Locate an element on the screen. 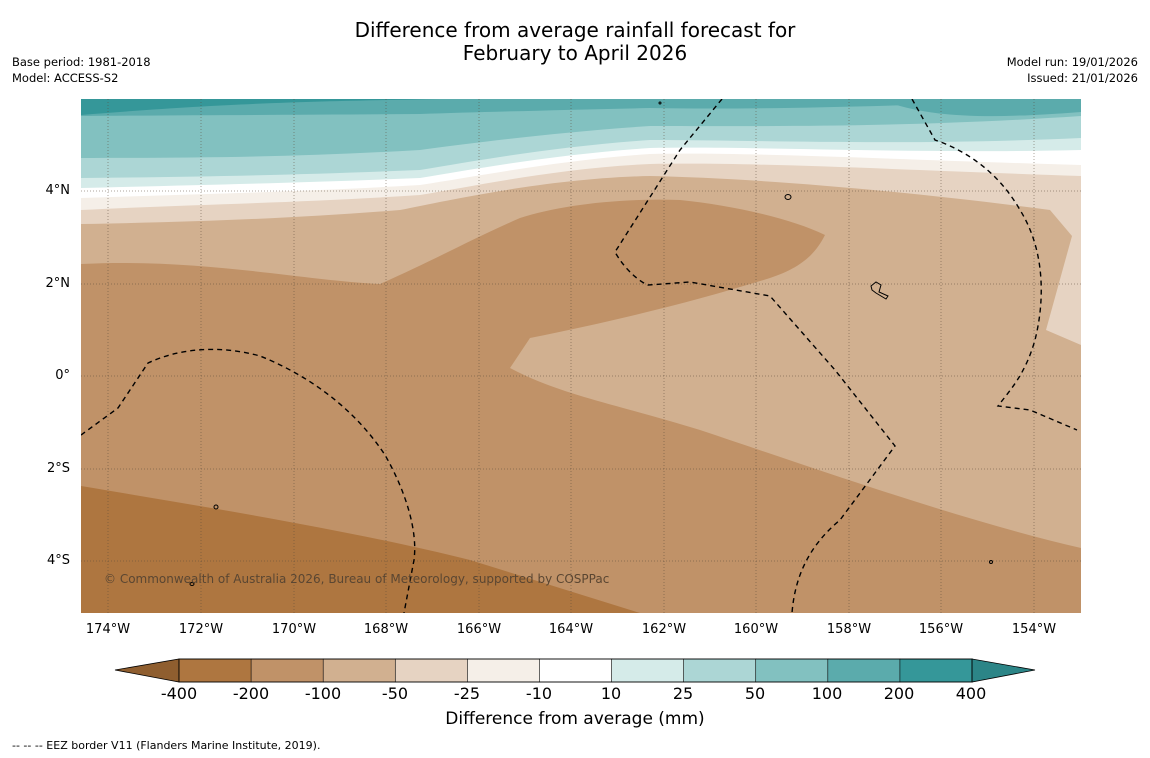 The height and width of the screenshot is (758, 1150). colorbar-frame is located at coordinates (575, 670).